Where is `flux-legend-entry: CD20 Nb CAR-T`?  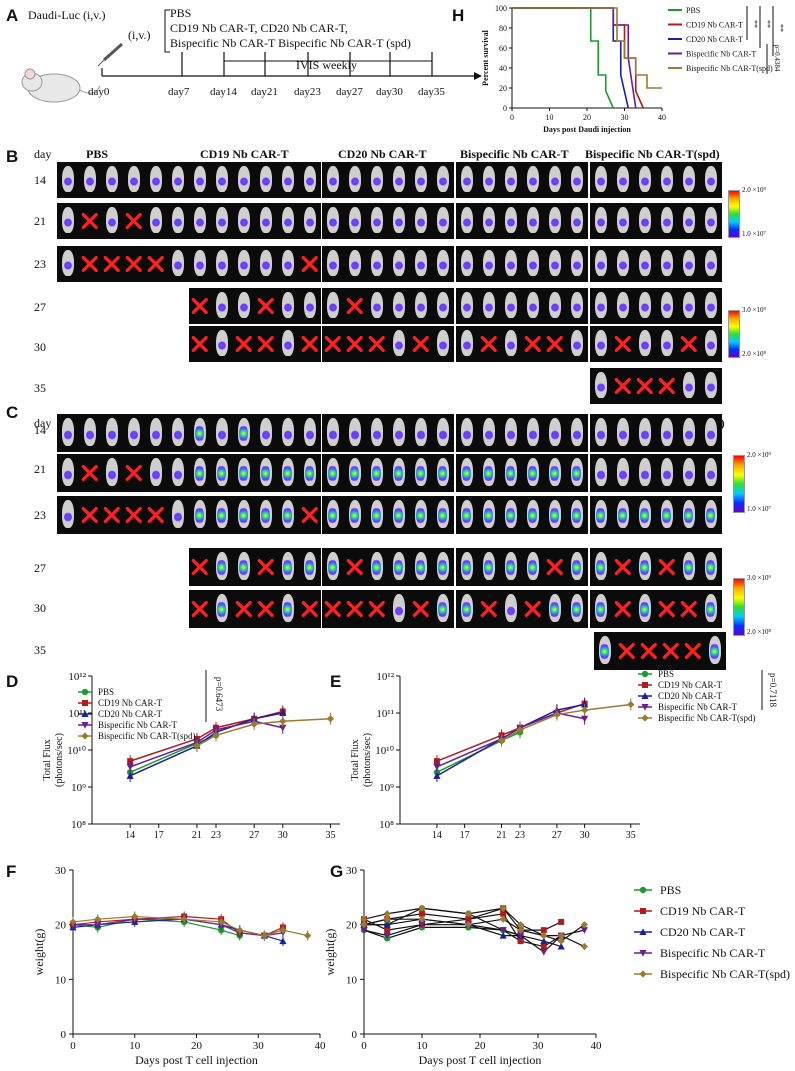 flux-legend-entry: CD20 Nb CAR-T is located at coordinates (130, 714).